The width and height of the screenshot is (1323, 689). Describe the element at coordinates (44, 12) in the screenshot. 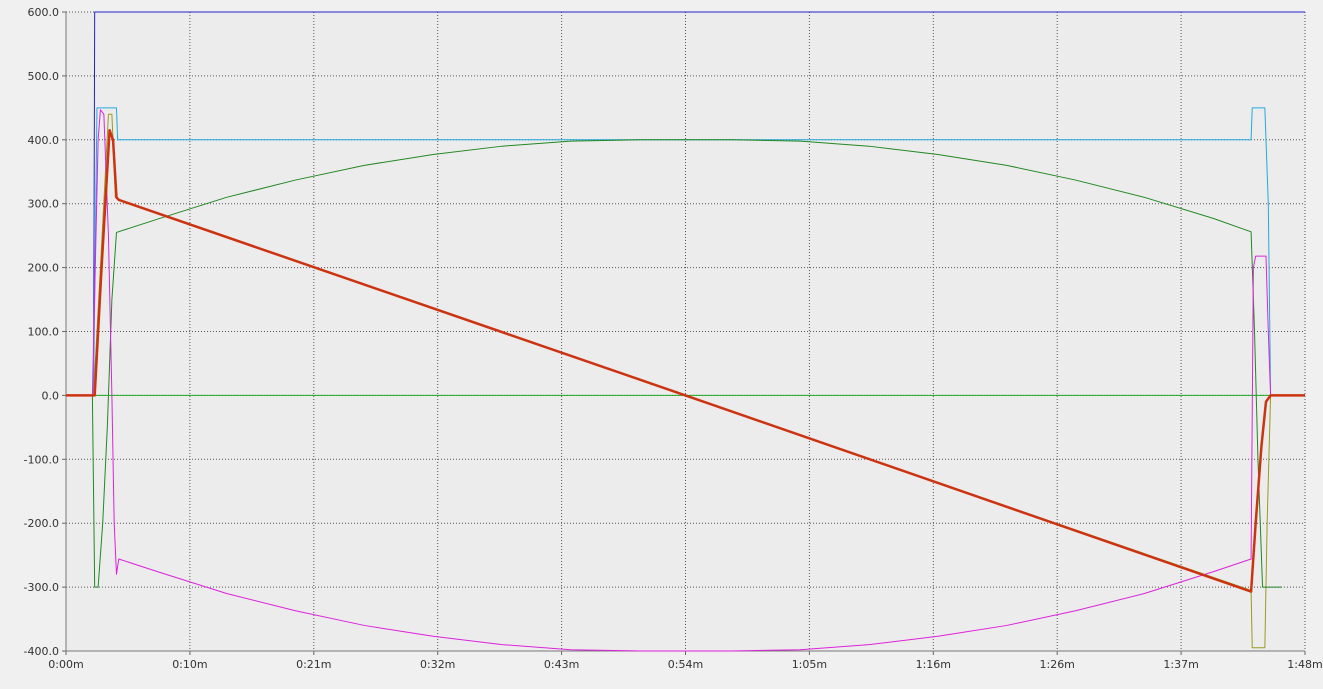

I see `y-tick-label: 600.0` at that location.